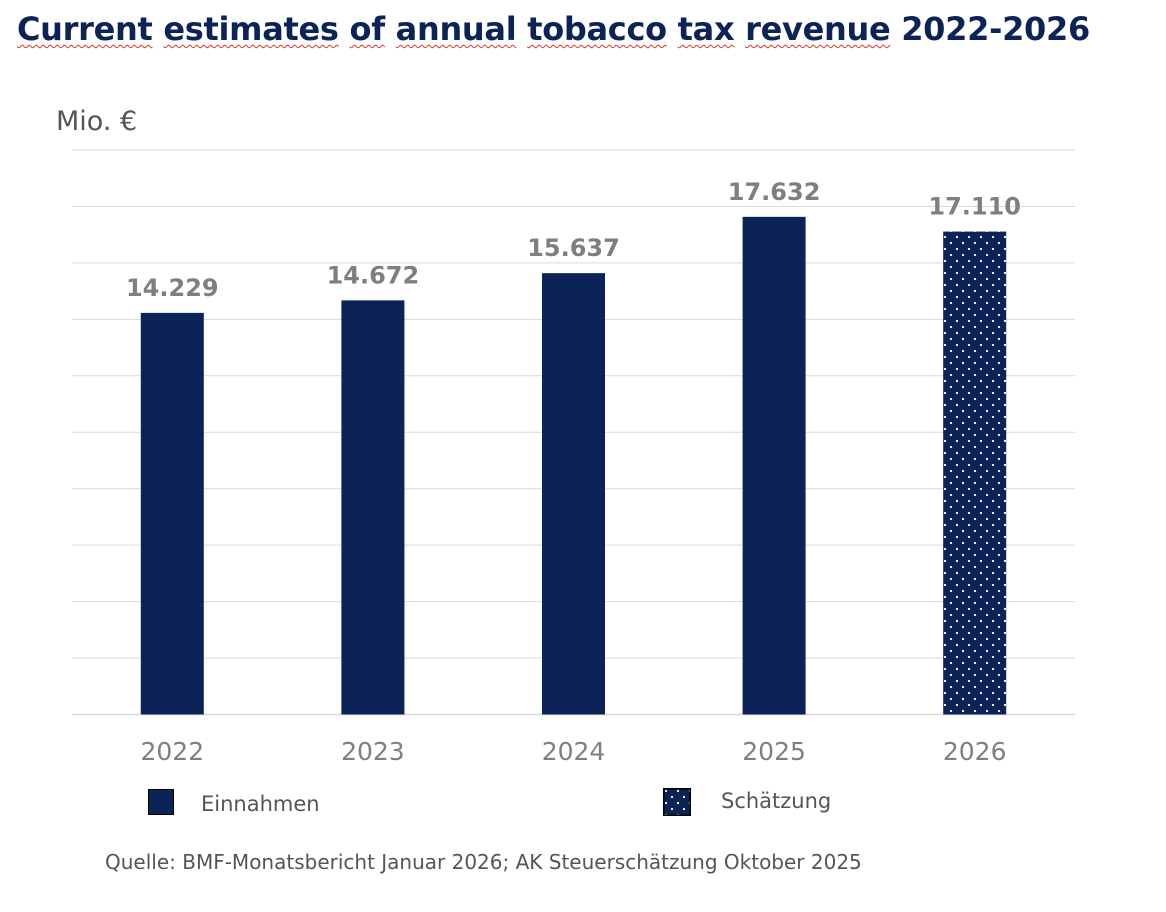 This screenshot has height=912, width=1166. I want to click on value-label: 17.632, so click(774, 192).